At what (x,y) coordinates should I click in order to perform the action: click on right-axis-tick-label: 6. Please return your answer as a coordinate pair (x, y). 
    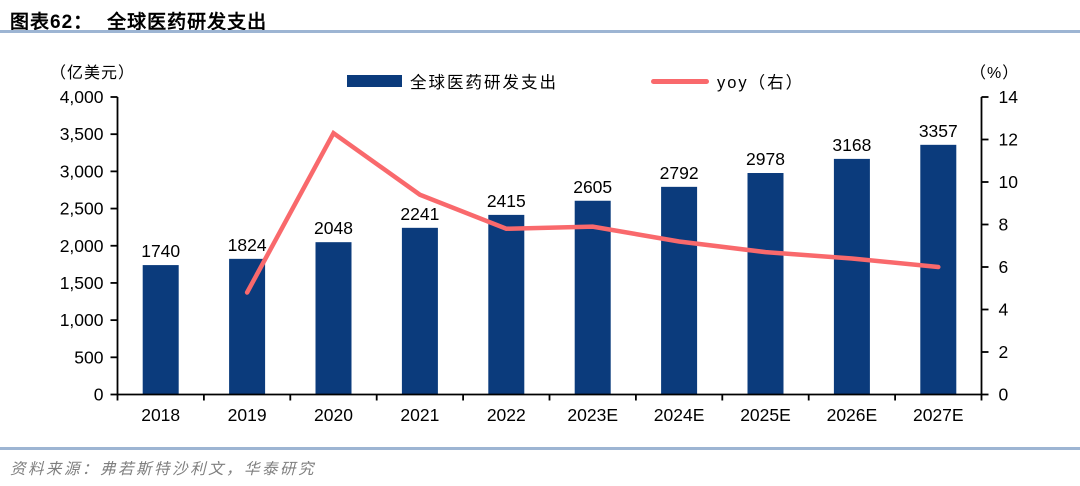
    Looking at the image, I should click on (1004, 267).